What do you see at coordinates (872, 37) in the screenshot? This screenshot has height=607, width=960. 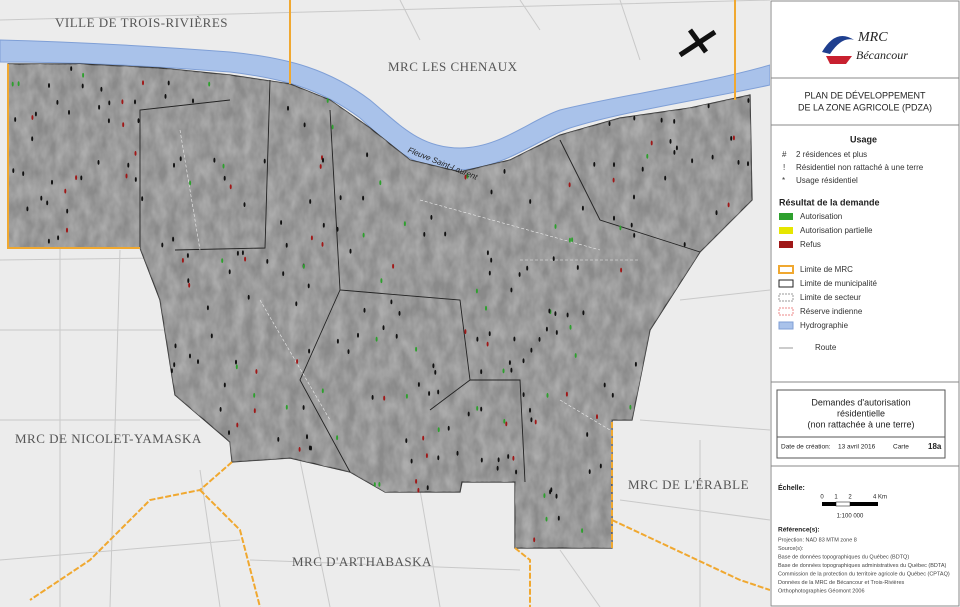 I see `logo-acronym: MRC` at bounding box center [872, 37].